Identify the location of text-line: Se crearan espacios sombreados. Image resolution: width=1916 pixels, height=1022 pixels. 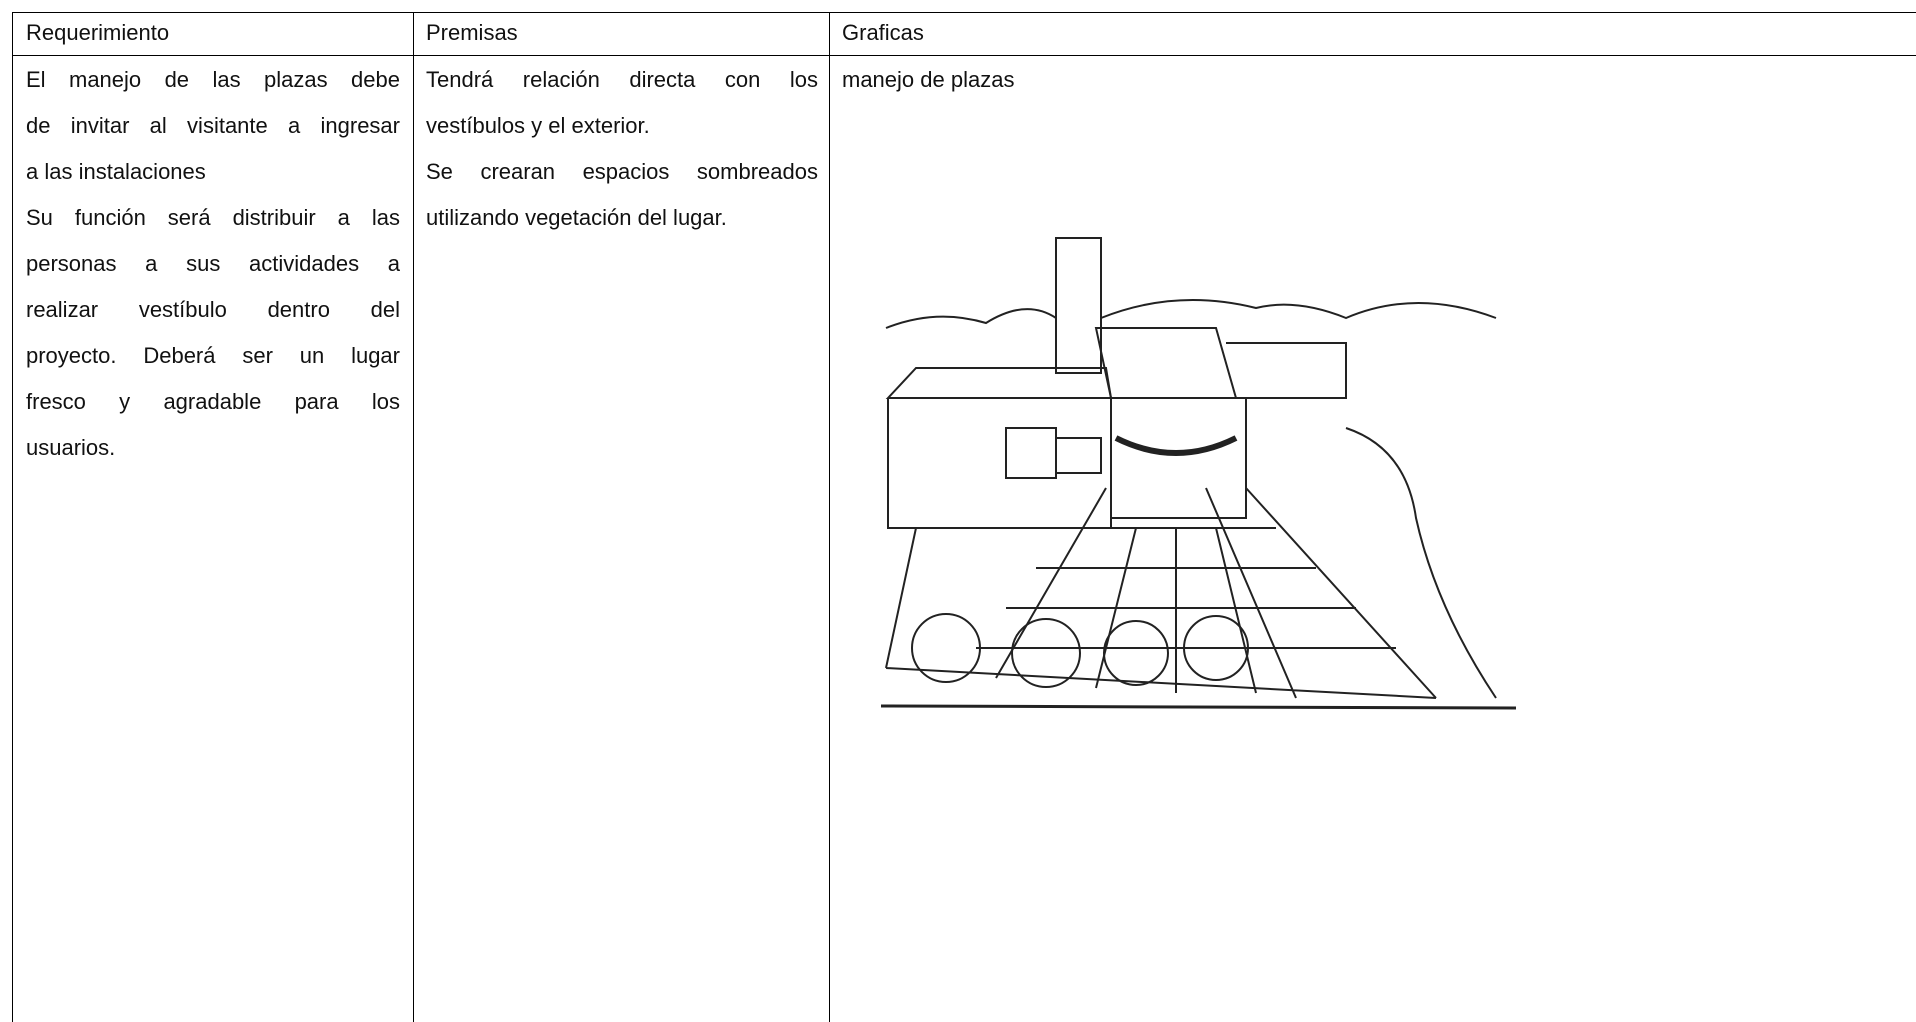
(622, 171).